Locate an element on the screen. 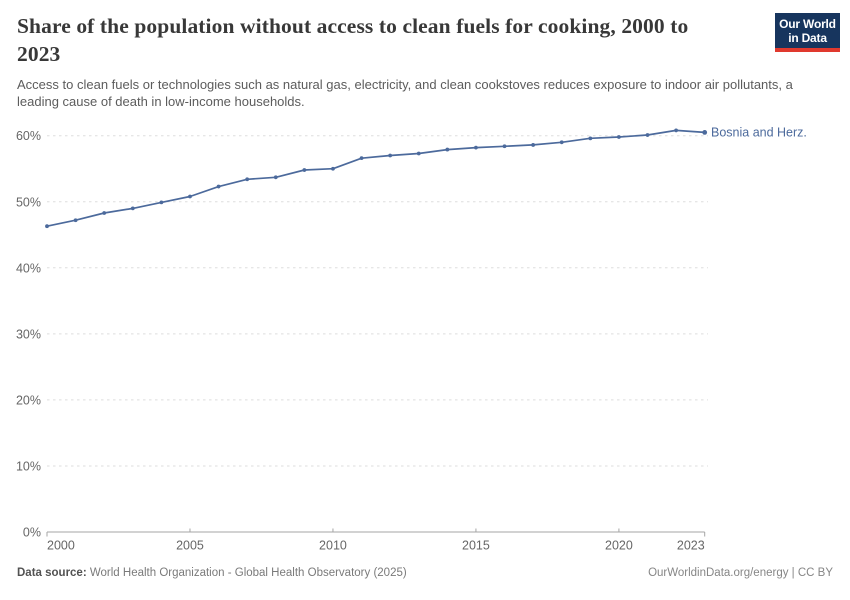 The width and height of the screenshot is (850, 600). owid-logo-accent is located at coordinates (807, 50).